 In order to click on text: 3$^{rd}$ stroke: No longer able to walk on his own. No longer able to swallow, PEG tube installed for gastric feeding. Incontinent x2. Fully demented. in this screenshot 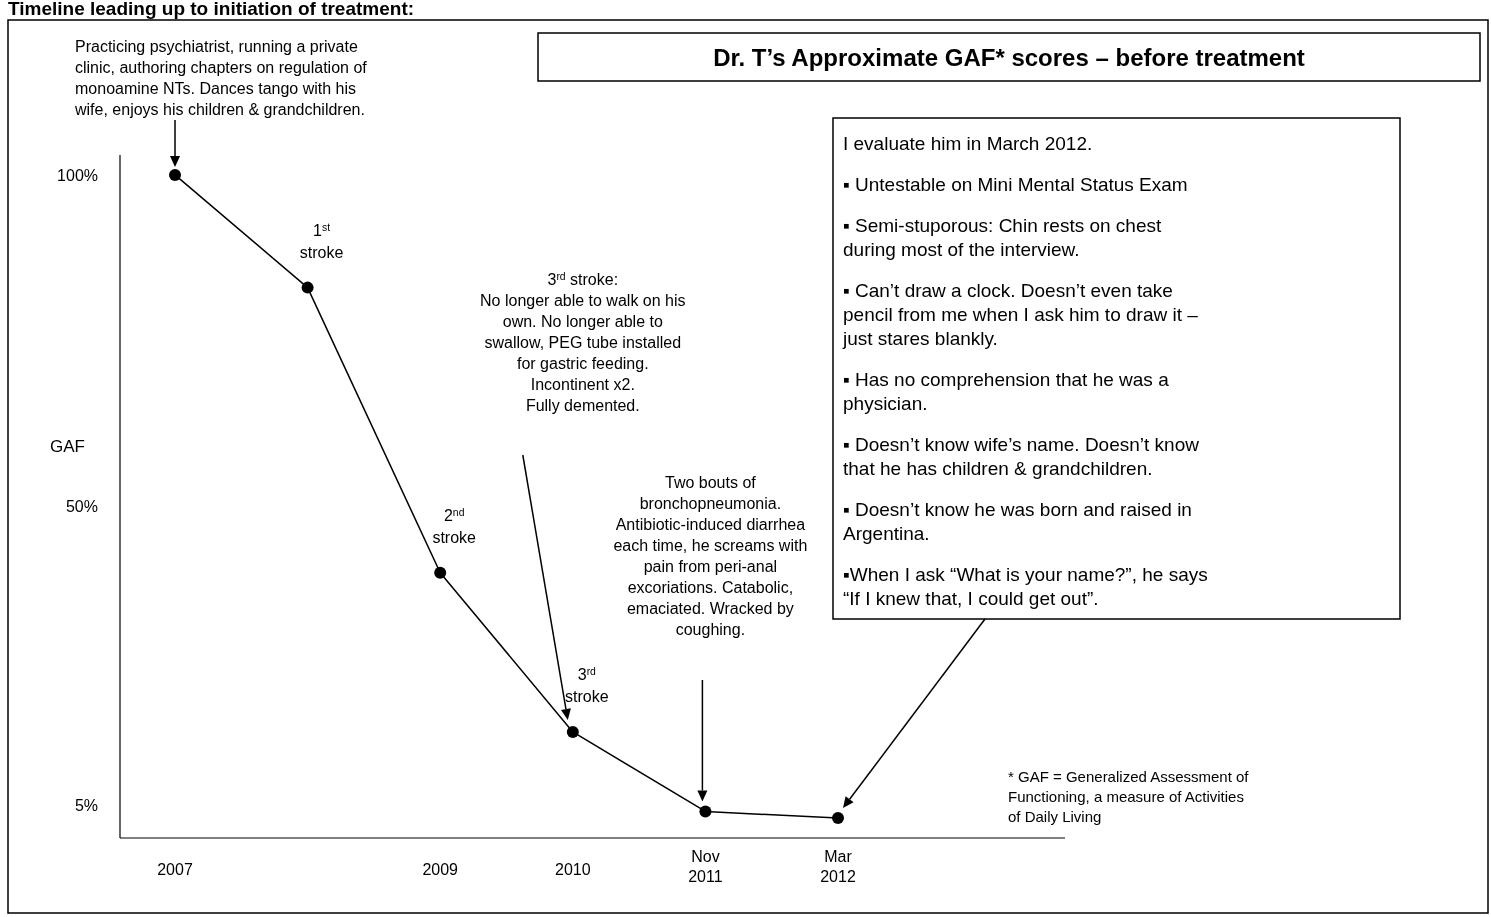, I will do `click(583, 342)`.